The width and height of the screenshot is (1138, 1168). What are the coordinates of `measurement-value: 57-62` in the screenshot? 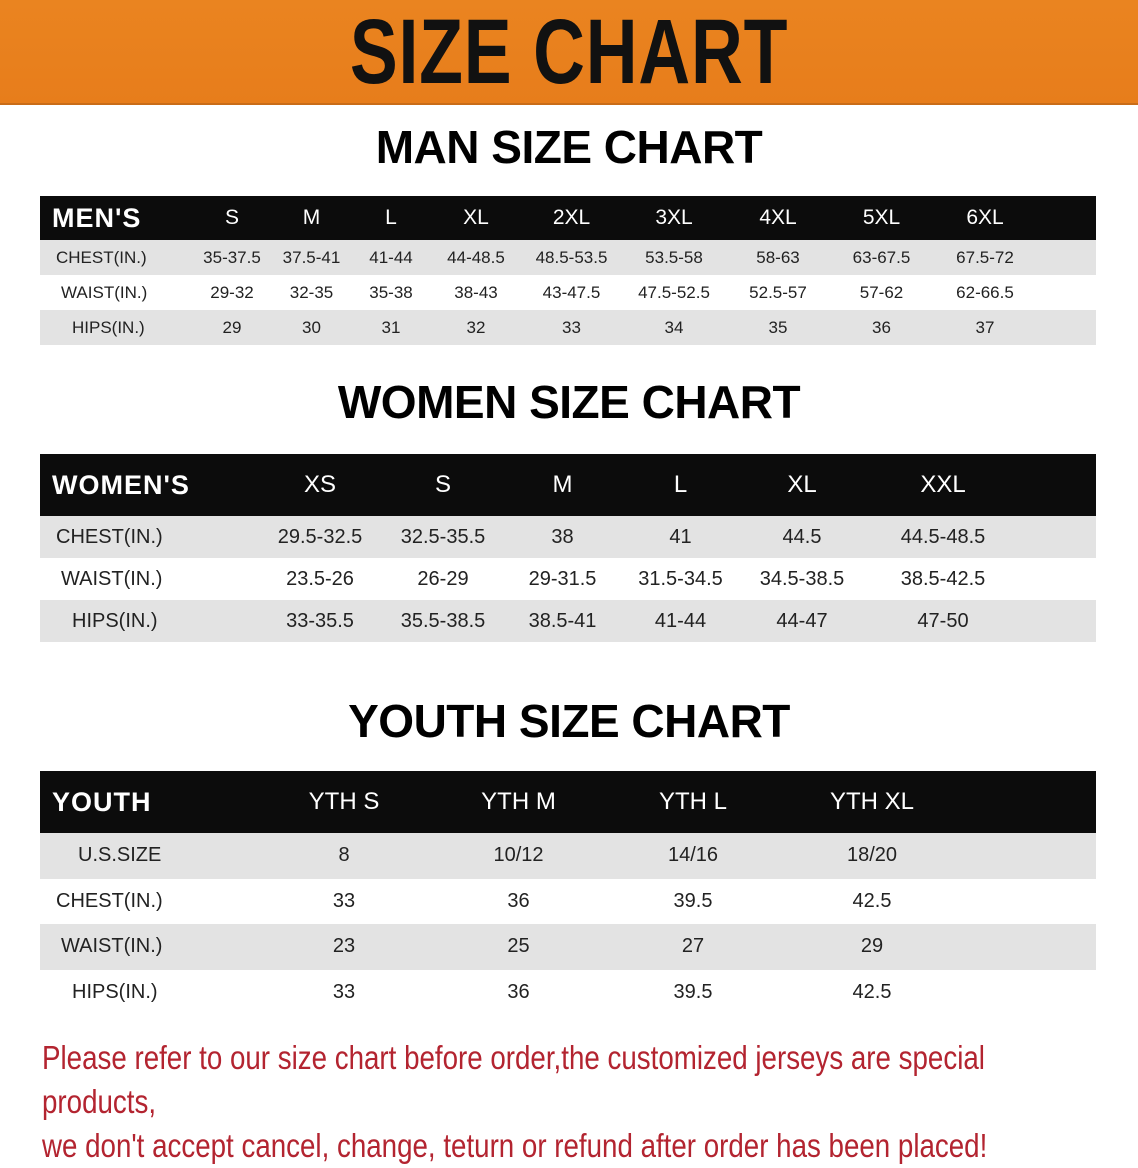 It's located at (881, 292).